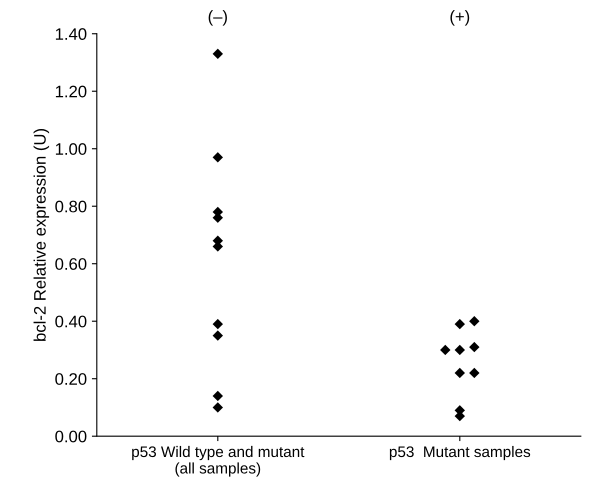 The image size is (605, 482). Describe the element at coordinates (70, 436) in the screenshot. I see `y-tick-label: 0.00` at that location.